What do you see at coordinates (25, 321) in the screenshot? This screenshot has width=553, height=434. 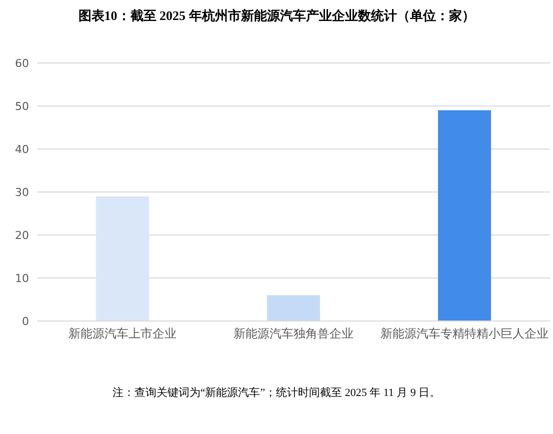 I see `y-tick-label: 0` at bounding box center [25, 321].